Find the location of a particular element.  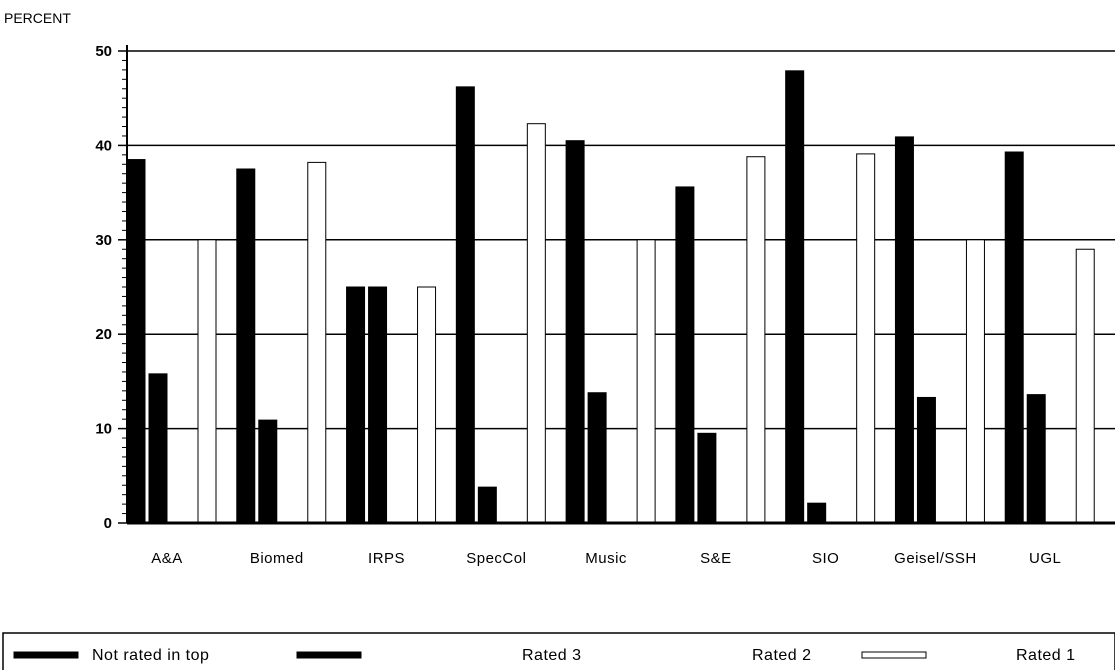

y-tick-label: 30 is located at coordinates (103, 240).